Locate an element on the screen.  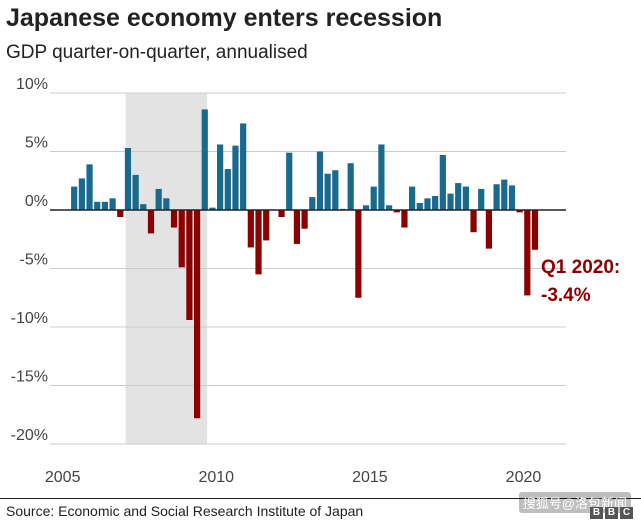
y-tick-label: 0% is located at coordinates (36, 201).